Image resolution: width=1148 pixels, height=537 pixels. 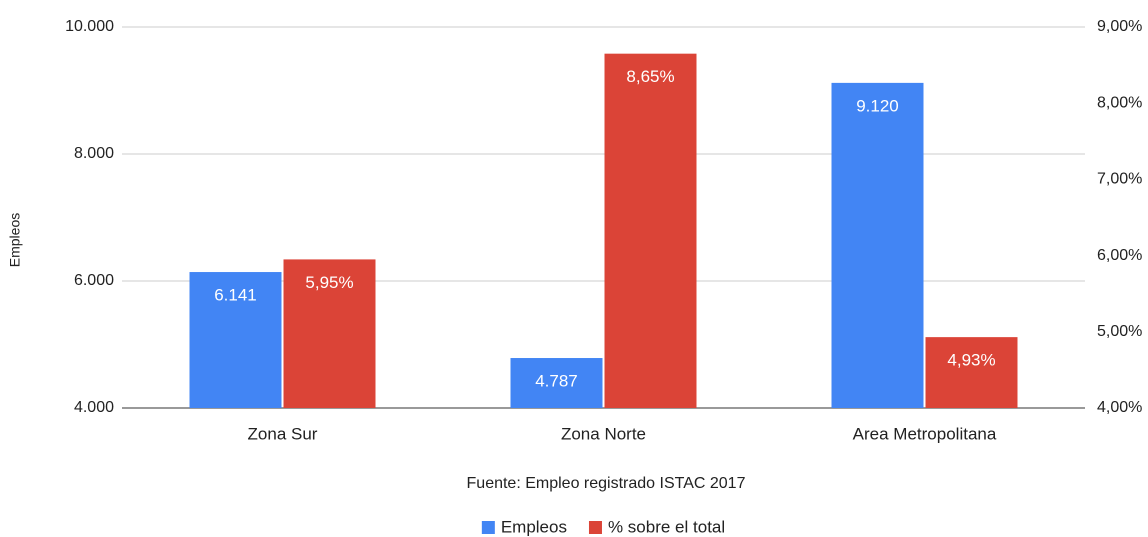 I want to click on data-label: 4.787, so click(x=556, y=381).